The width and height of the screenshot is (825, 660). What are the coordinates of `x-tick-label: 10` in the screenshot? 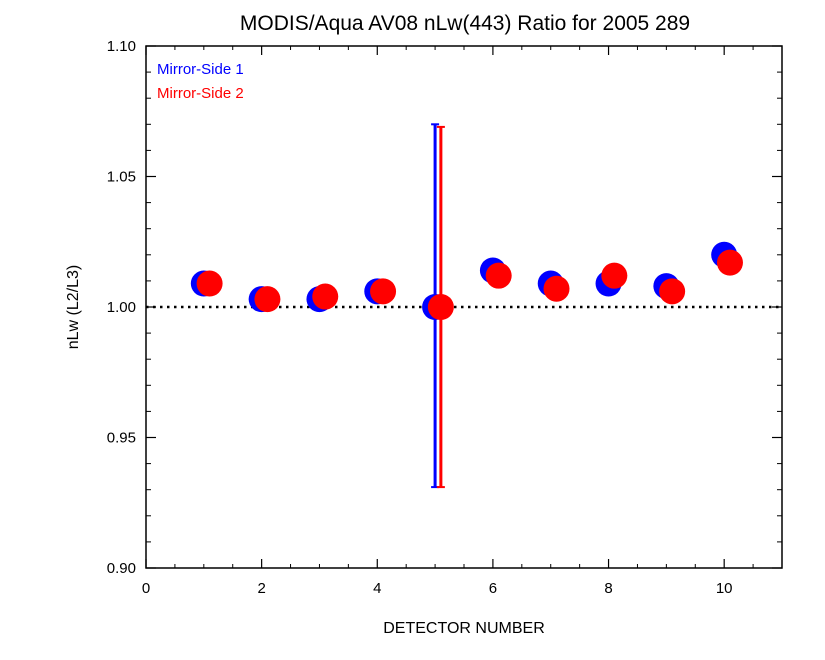 It's located at (724, 588).